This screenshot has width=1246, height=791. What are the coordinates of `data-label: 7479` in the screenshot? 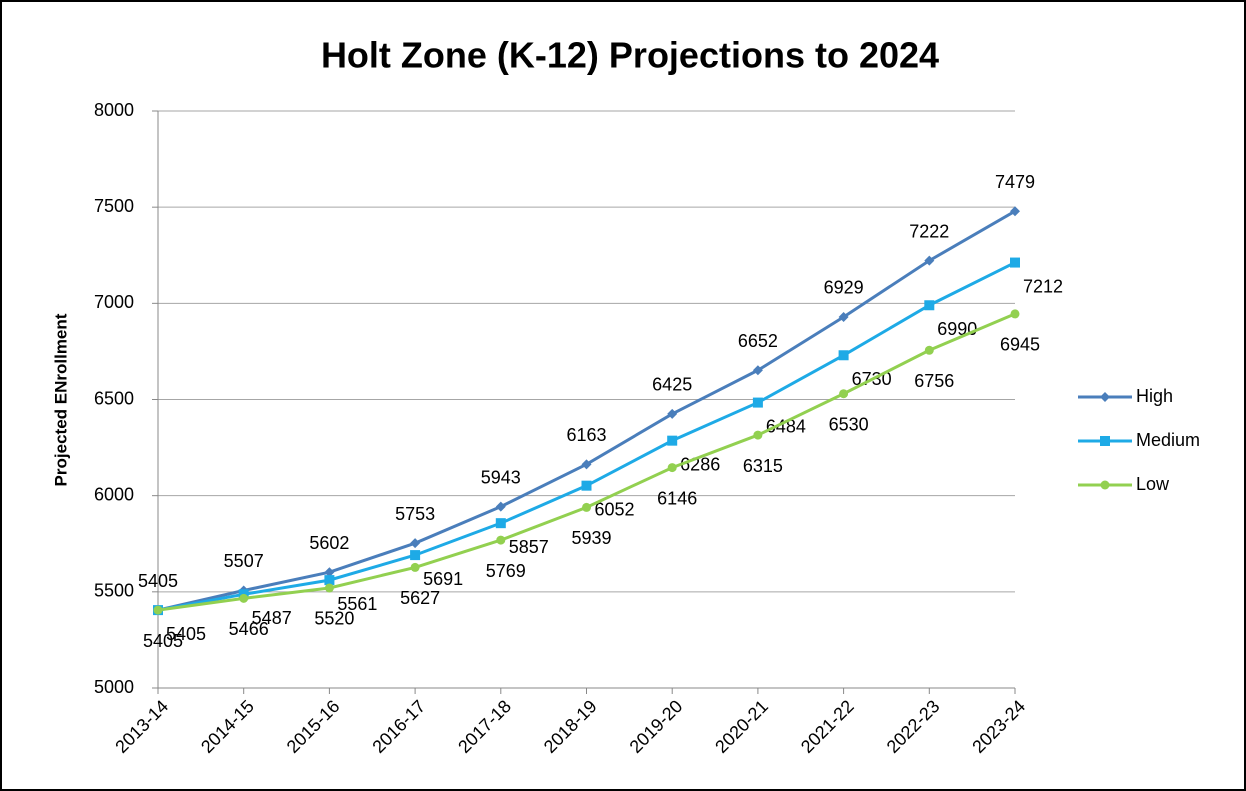 It's located at (1015, 182).